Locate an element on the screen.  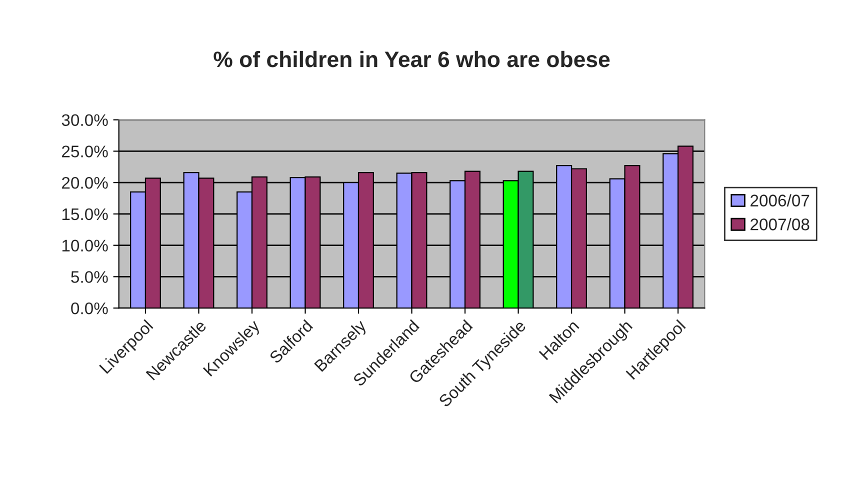
legend-label: 2007/08 is located at coordinates (780, 224).